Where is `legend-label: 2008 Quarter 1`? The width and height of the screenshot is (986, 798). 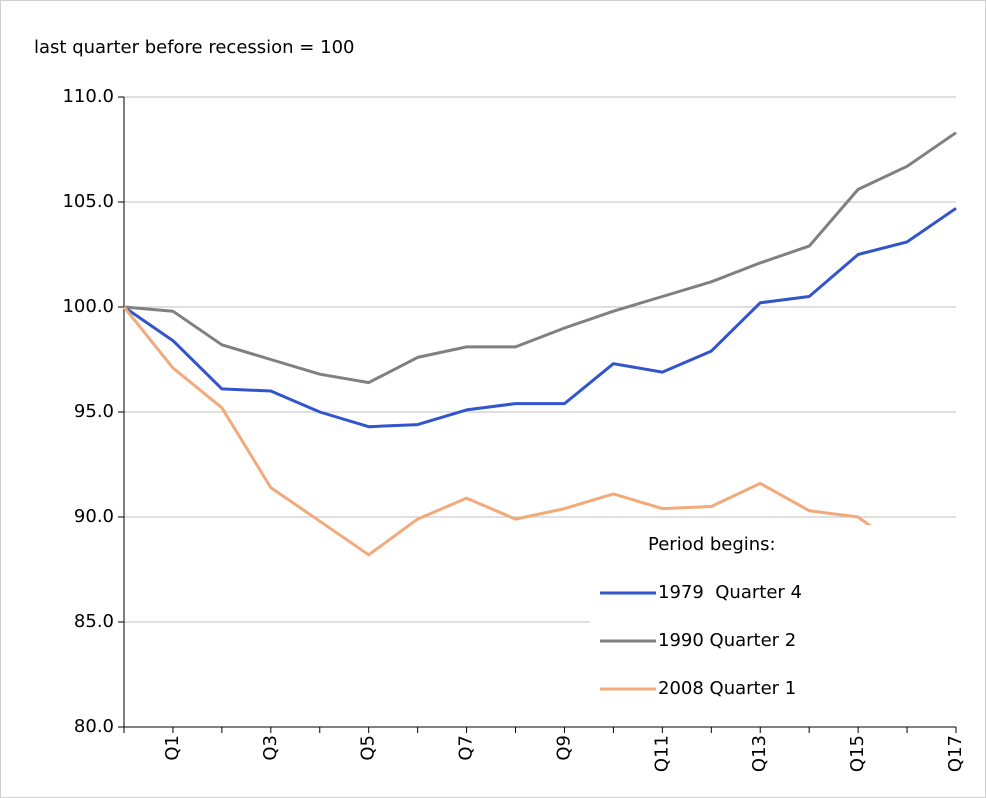 legend-label: 2008 Quarter 1 is located at coordinates (727, 688).